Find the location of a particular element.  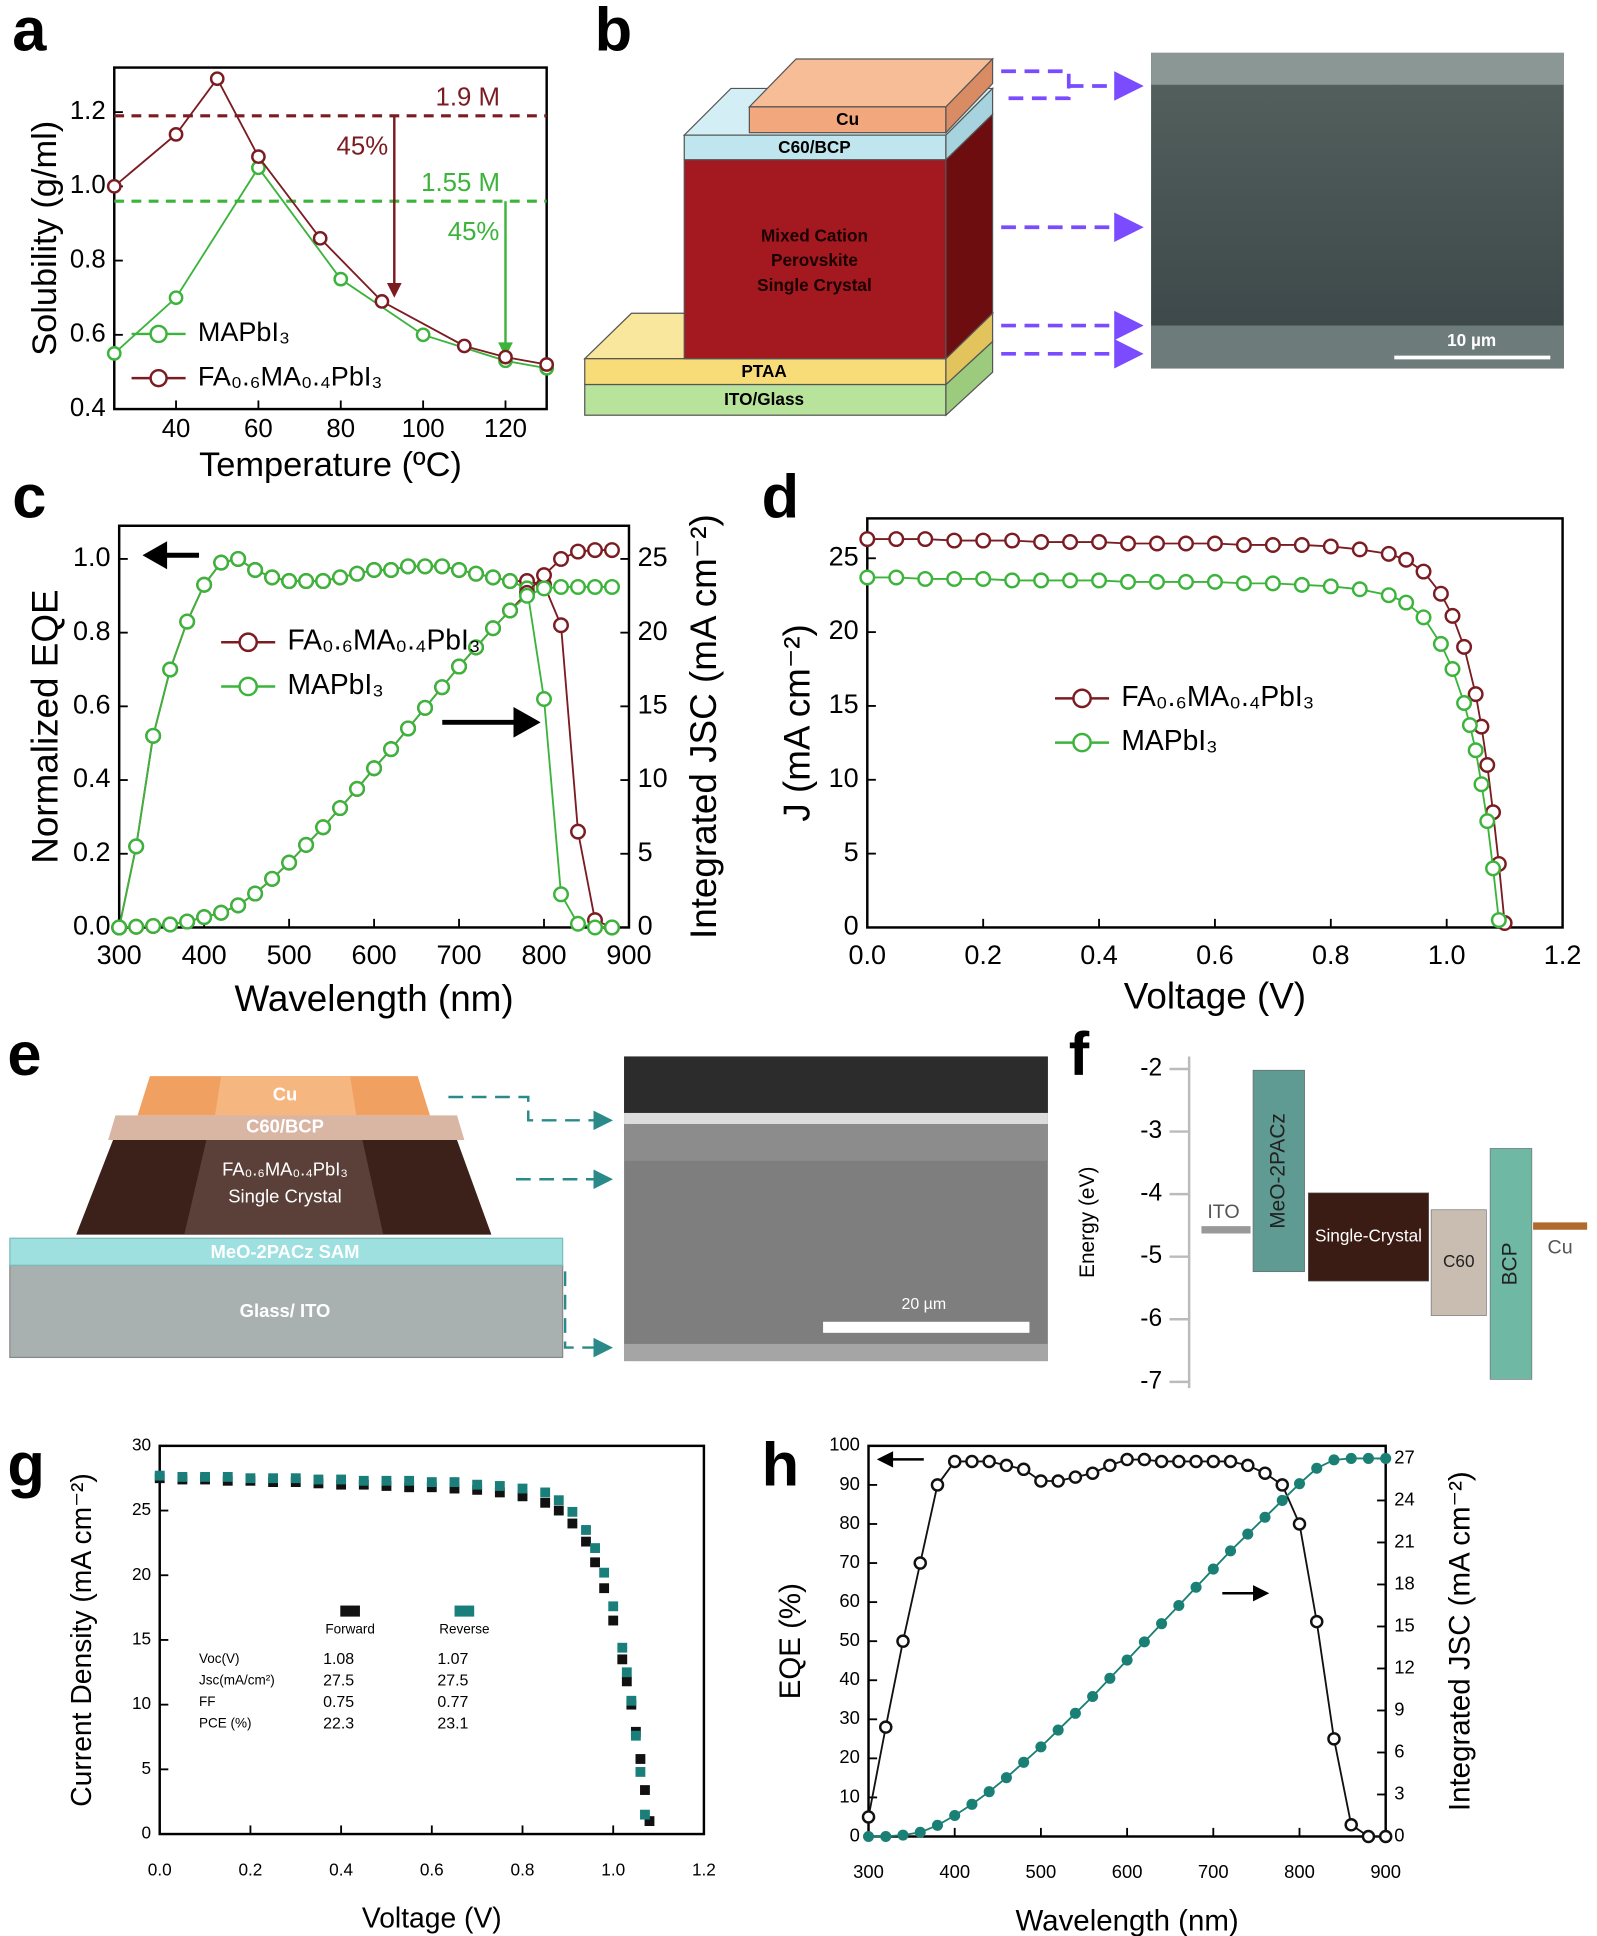

panel-label: c is located at coordinates (29, 496).